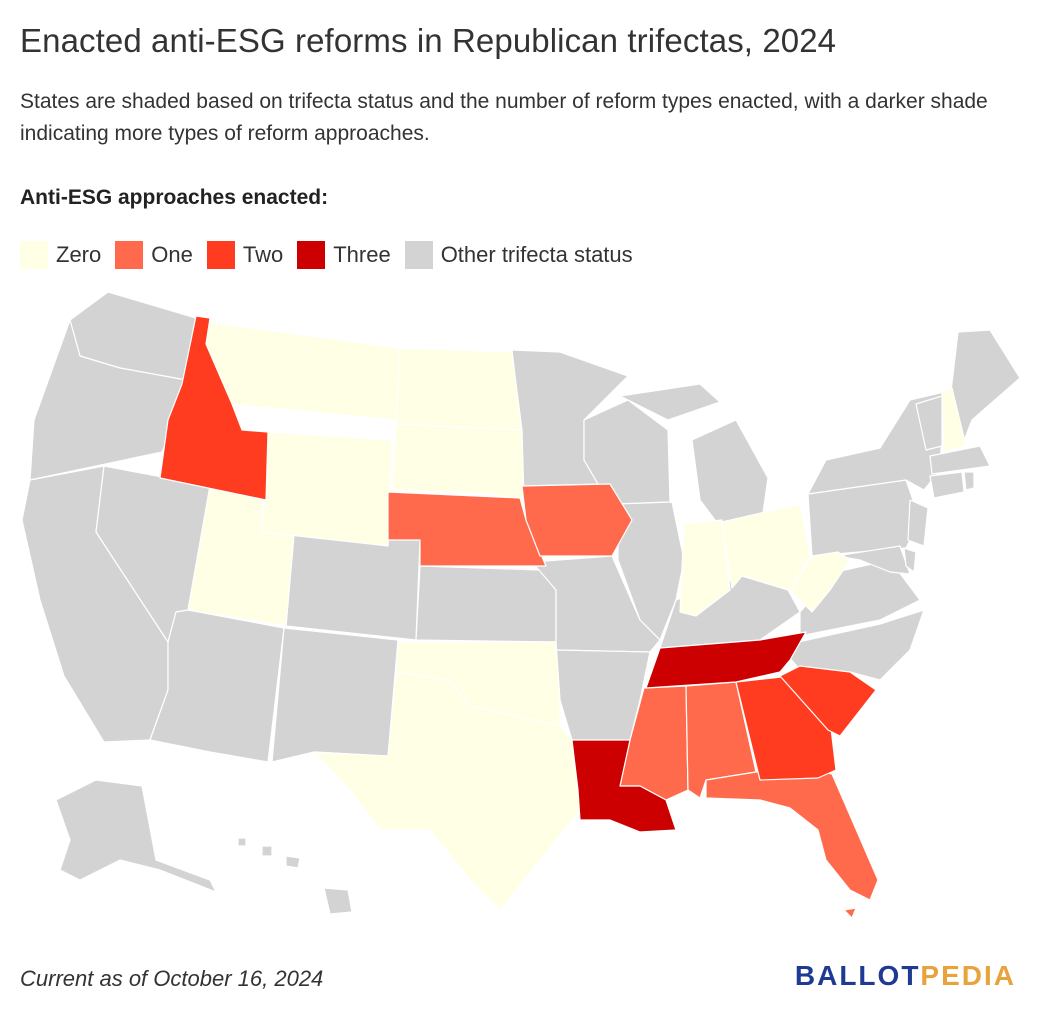  I want to click on state-hawaii, so click(295, 876).